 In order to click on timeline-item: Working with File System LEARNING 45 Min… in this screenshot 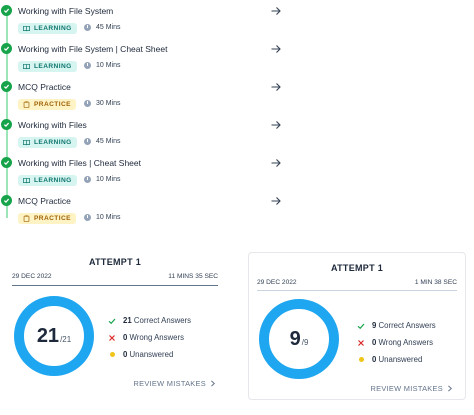, I will do `click(145, 20)`.